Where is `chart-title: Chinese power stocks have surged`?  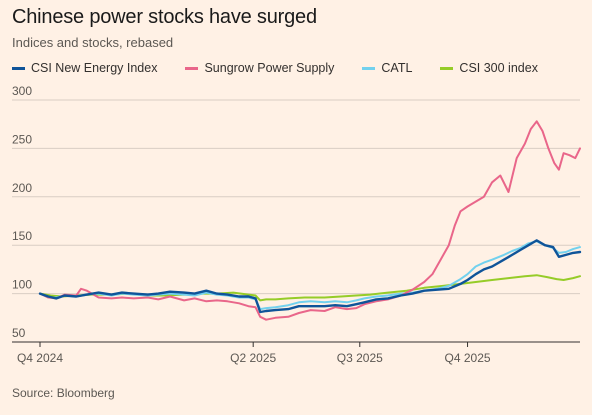
chart-title: Chinese power stocks have surged is located at coordinates (164, 17).